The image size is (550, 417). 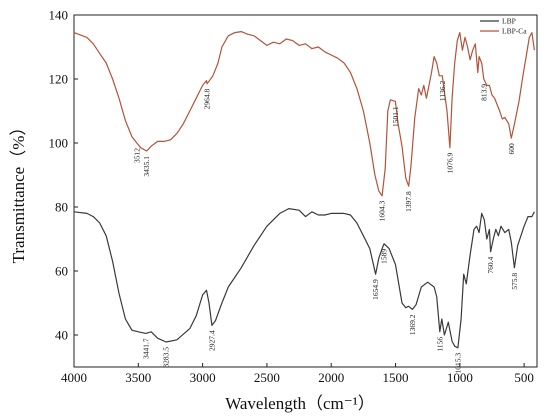 What do you see at coordinates (211, 340) in the screenshot?
I see `peak-label: 2927.4` at bounding box center [211, 340].